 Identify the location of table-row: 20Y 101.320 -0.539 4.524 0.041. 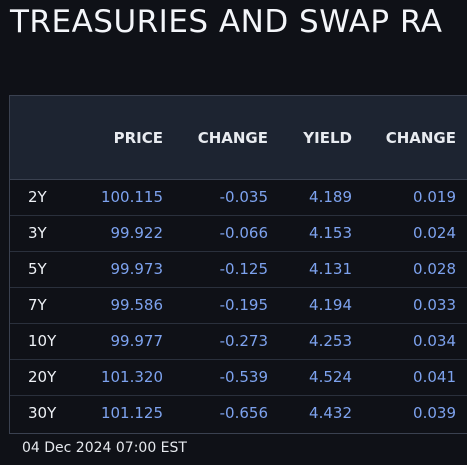
(238, 377).